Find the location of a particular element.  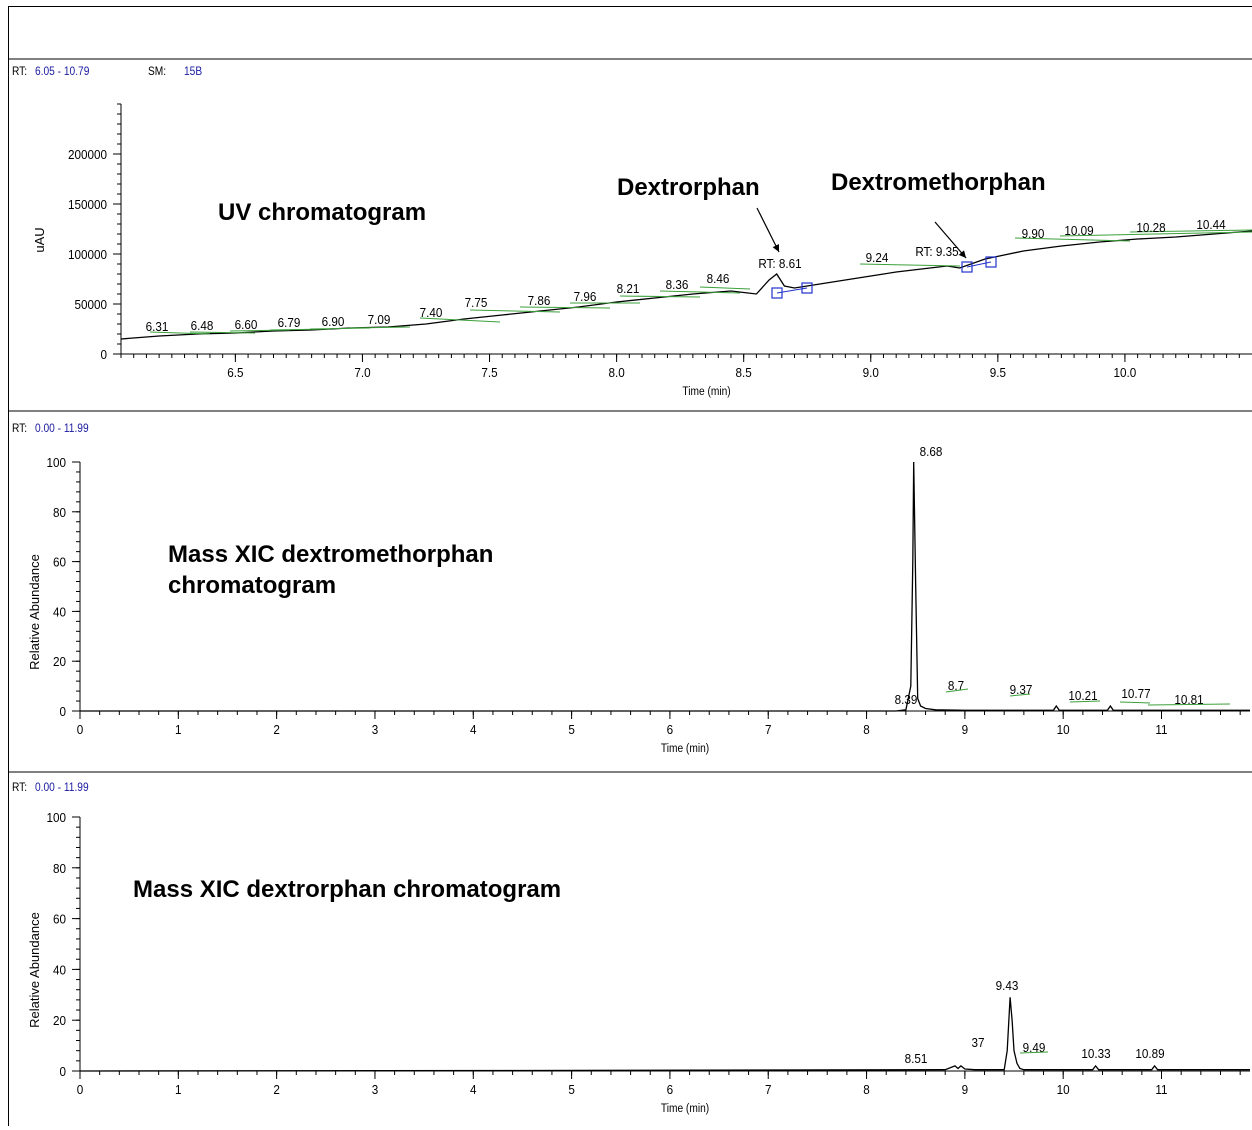

peak-label: 10.44 is located at coordinates (1210, 224).